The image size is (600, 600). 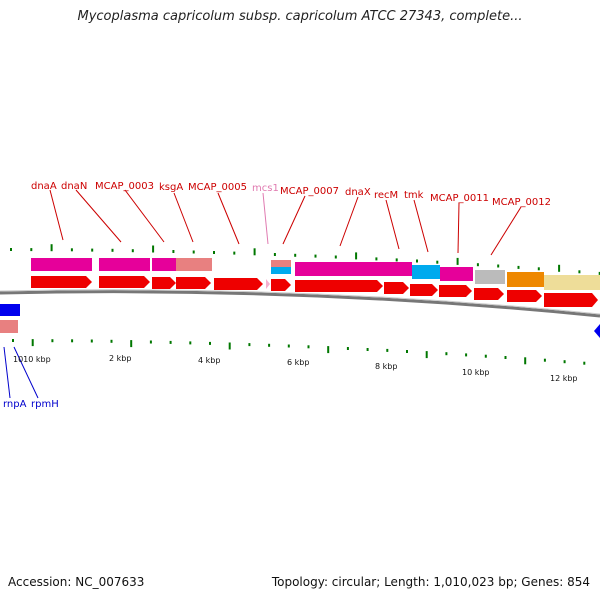 What do you see at coordinates (74, 186) in the screenshot?
I see `gene-label-dnaN: dnaN` at bounding box center [74, 186].